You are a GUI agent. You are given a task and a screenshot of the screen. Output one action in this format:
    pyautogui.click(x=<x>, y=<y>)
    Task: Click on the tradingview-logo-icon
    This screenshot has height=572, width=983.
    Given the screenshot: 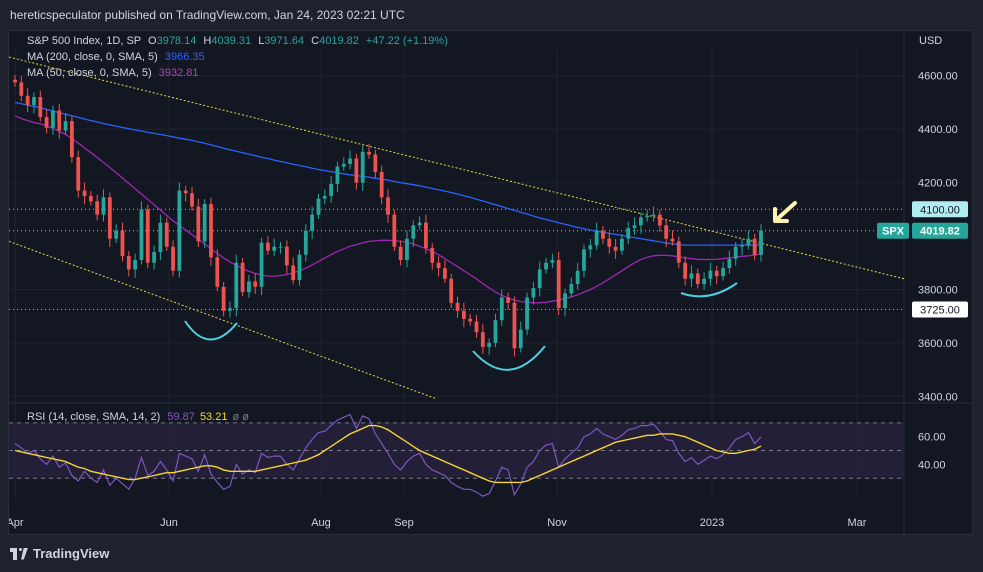 What is the action you would take?
    pyautogui.click(x=19, y=553)
    